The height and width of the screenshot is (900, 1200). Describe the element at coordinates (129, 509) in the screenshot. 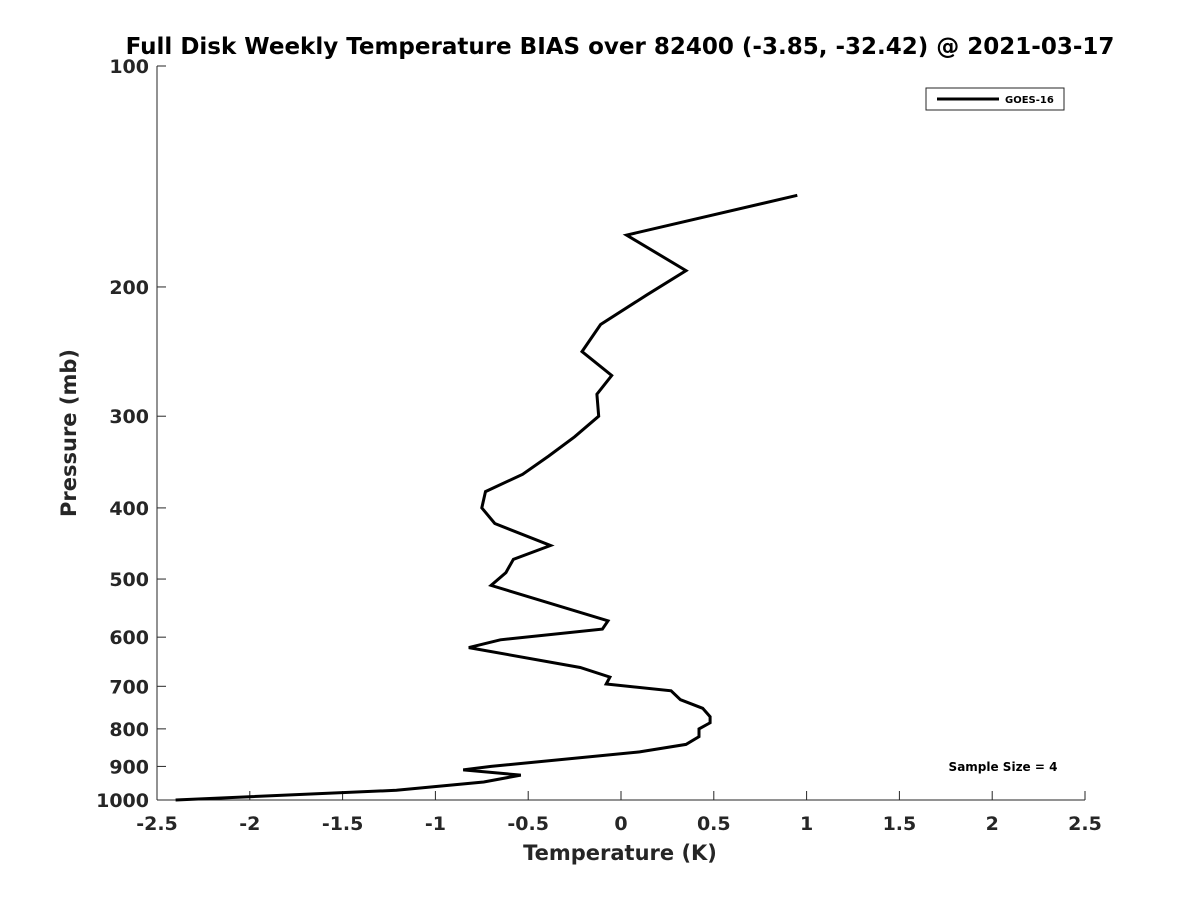

I see `y-tick-label: 400` at that location.